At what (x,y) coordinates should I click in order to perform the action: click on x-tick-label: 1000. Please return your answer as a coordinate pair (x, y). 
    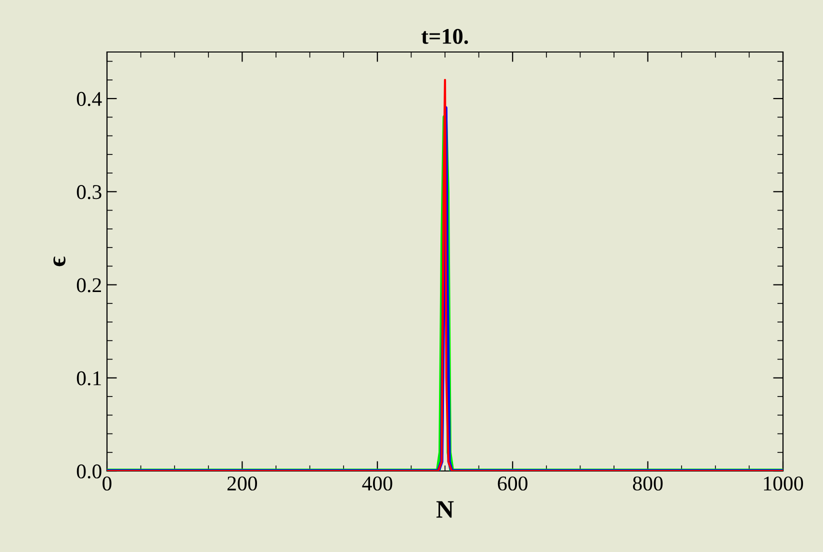
    Looking at the image, I should click on (784, 483).